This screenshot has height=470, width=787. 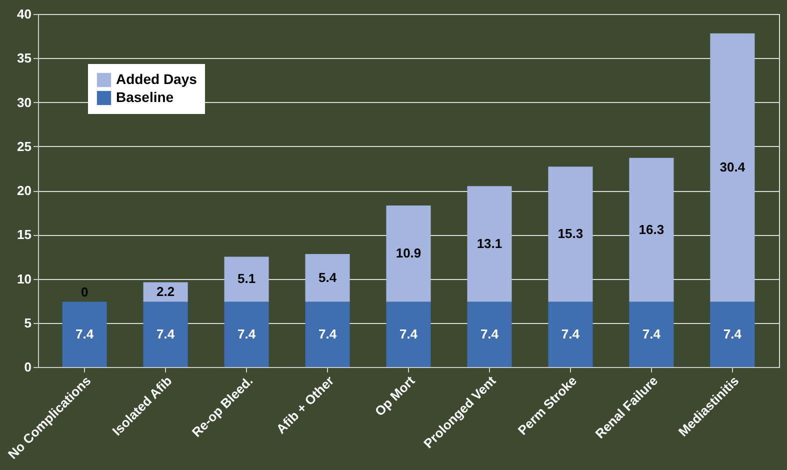 I want to click on y-tick-label: 5, so click(x=28, y=322).